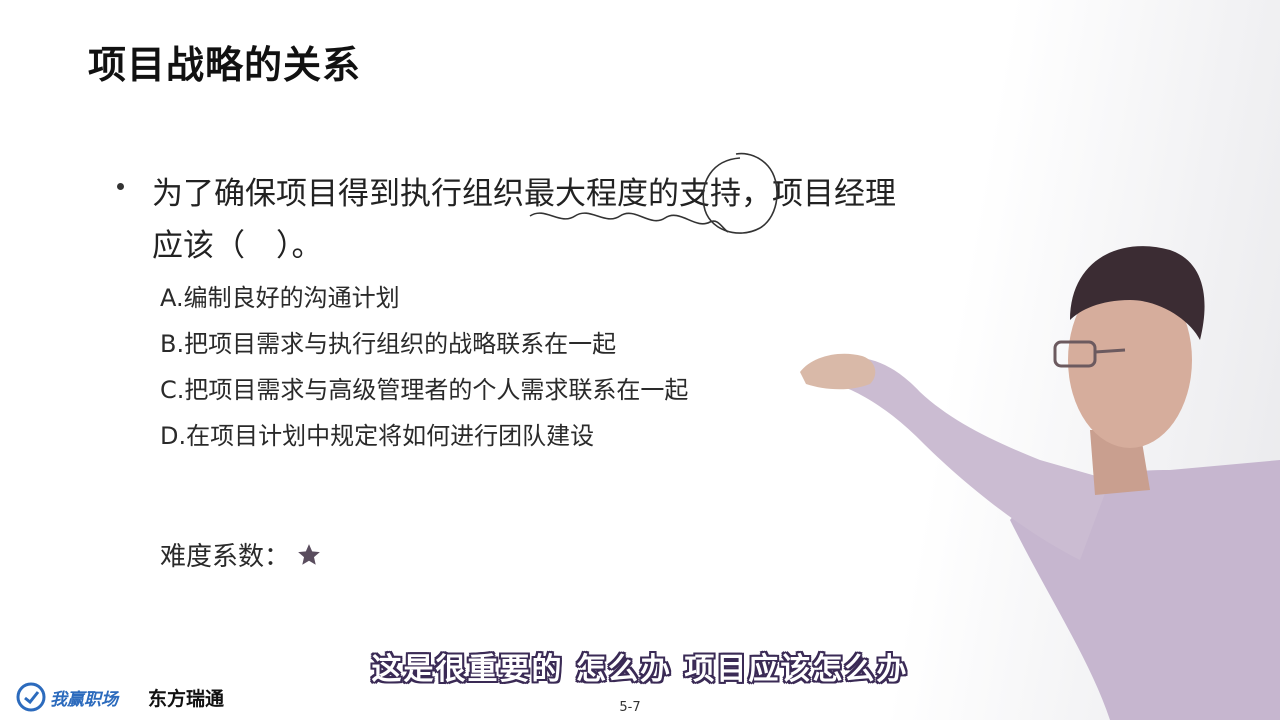  I want to click on branding-footer: 我赢职场 东方瑞通, so click(120, 697).